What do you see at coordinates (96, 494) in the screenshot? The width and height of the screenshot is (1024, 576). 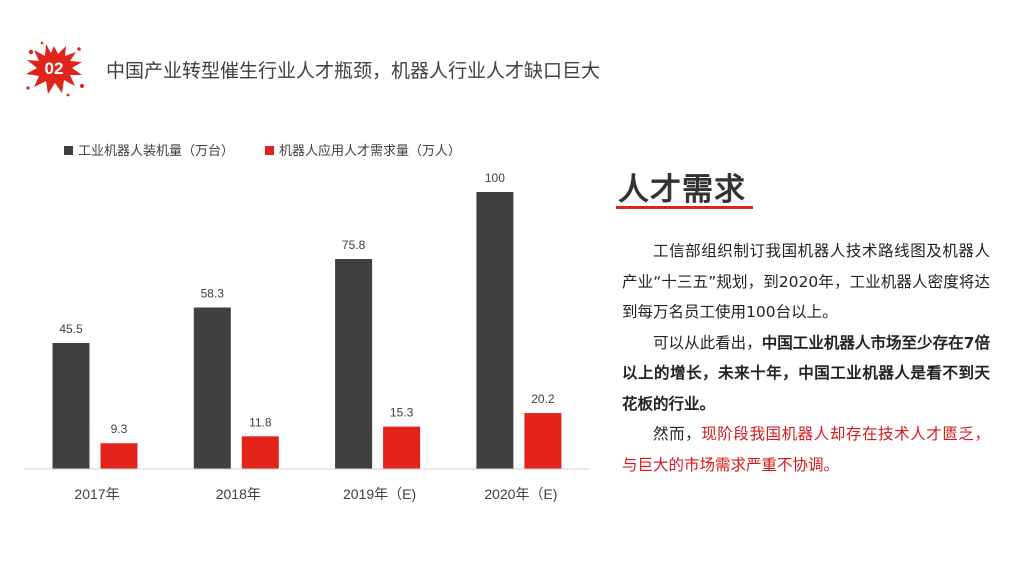 I see `x-tick-label: 2017年` at bounding box center [96, 494].